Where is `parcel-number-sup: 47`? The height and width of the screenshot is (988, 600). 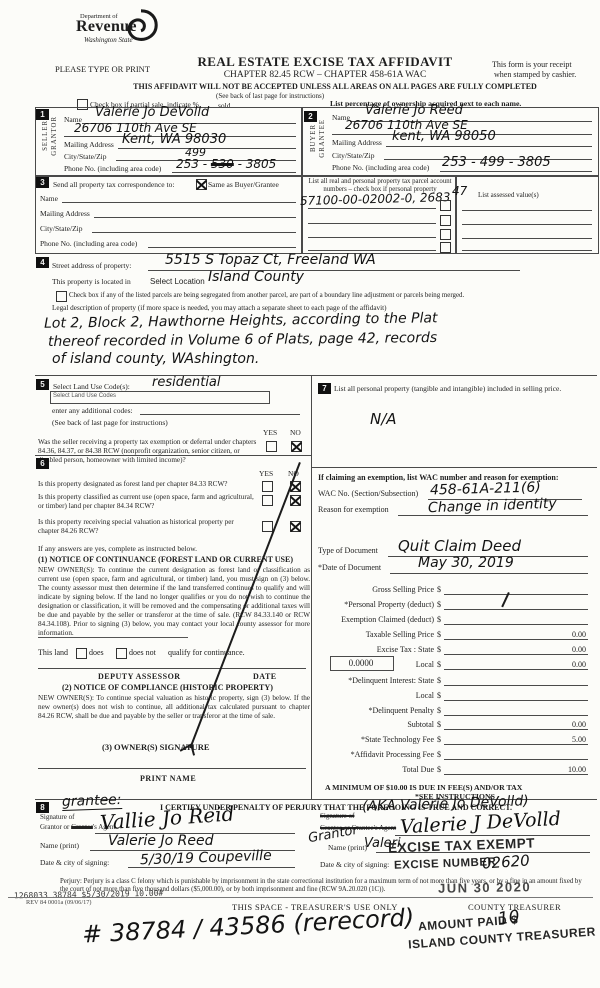
parcel-number-sup: 47 is located at coordinates (460, 191).